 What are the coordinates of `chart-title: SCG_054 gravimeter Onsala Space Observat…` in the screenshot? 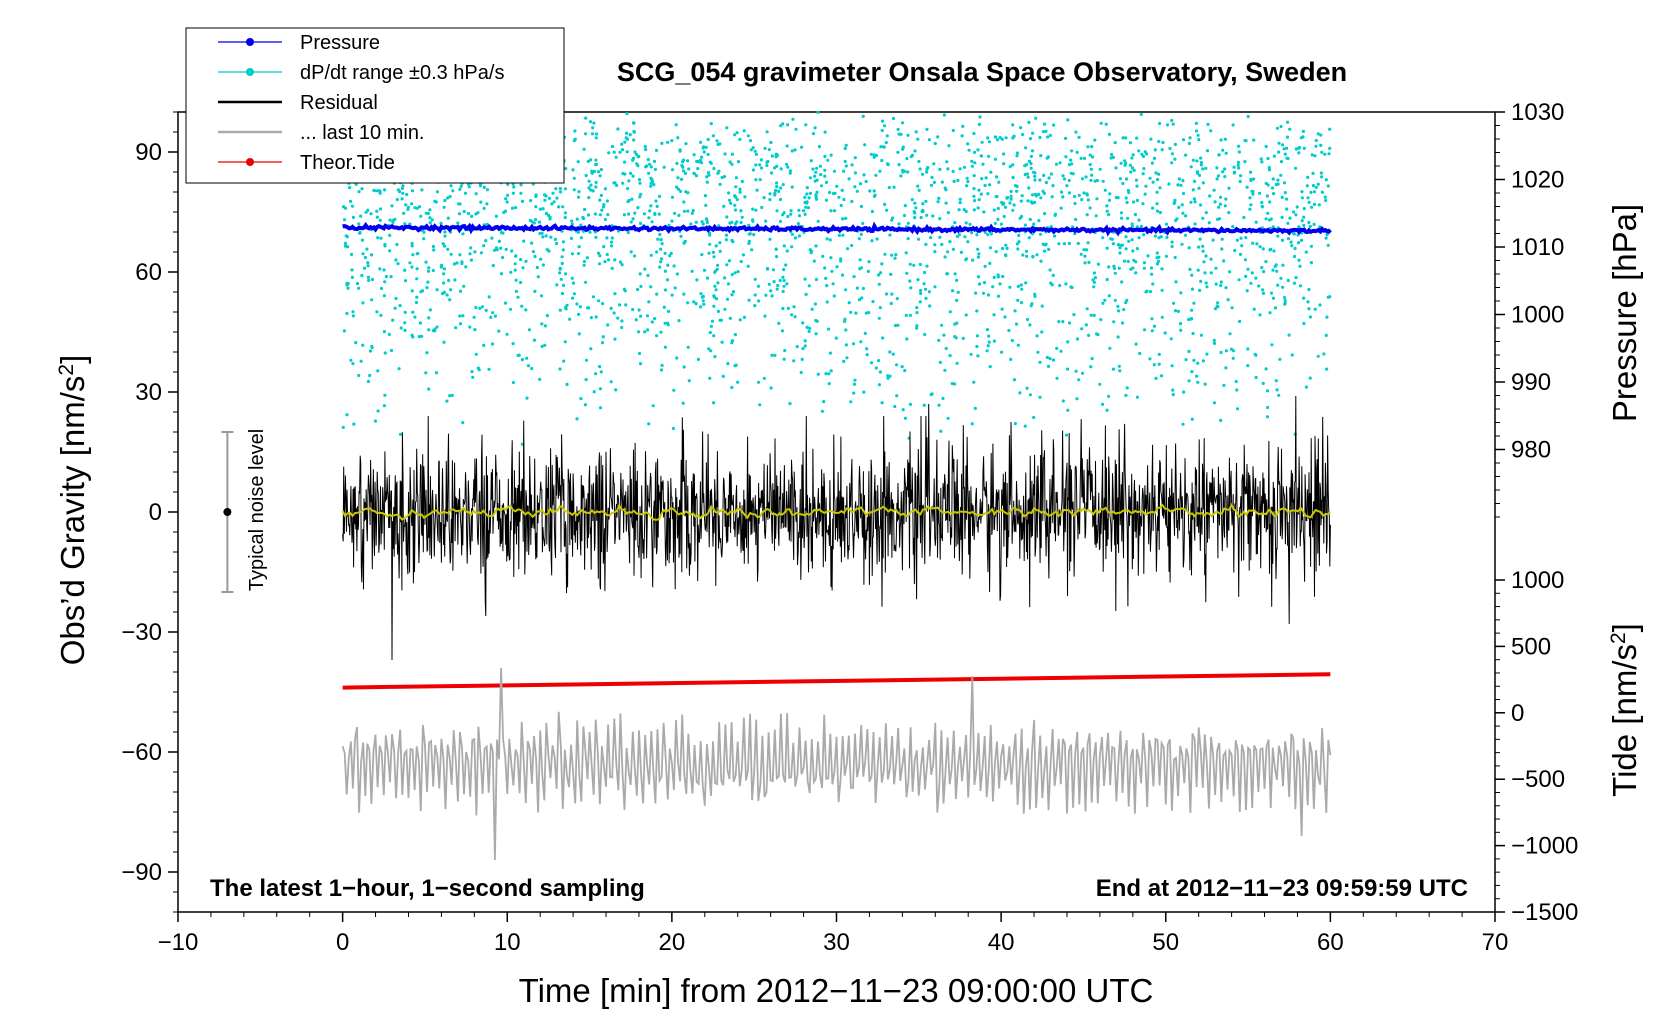 It's located at (982, 72).